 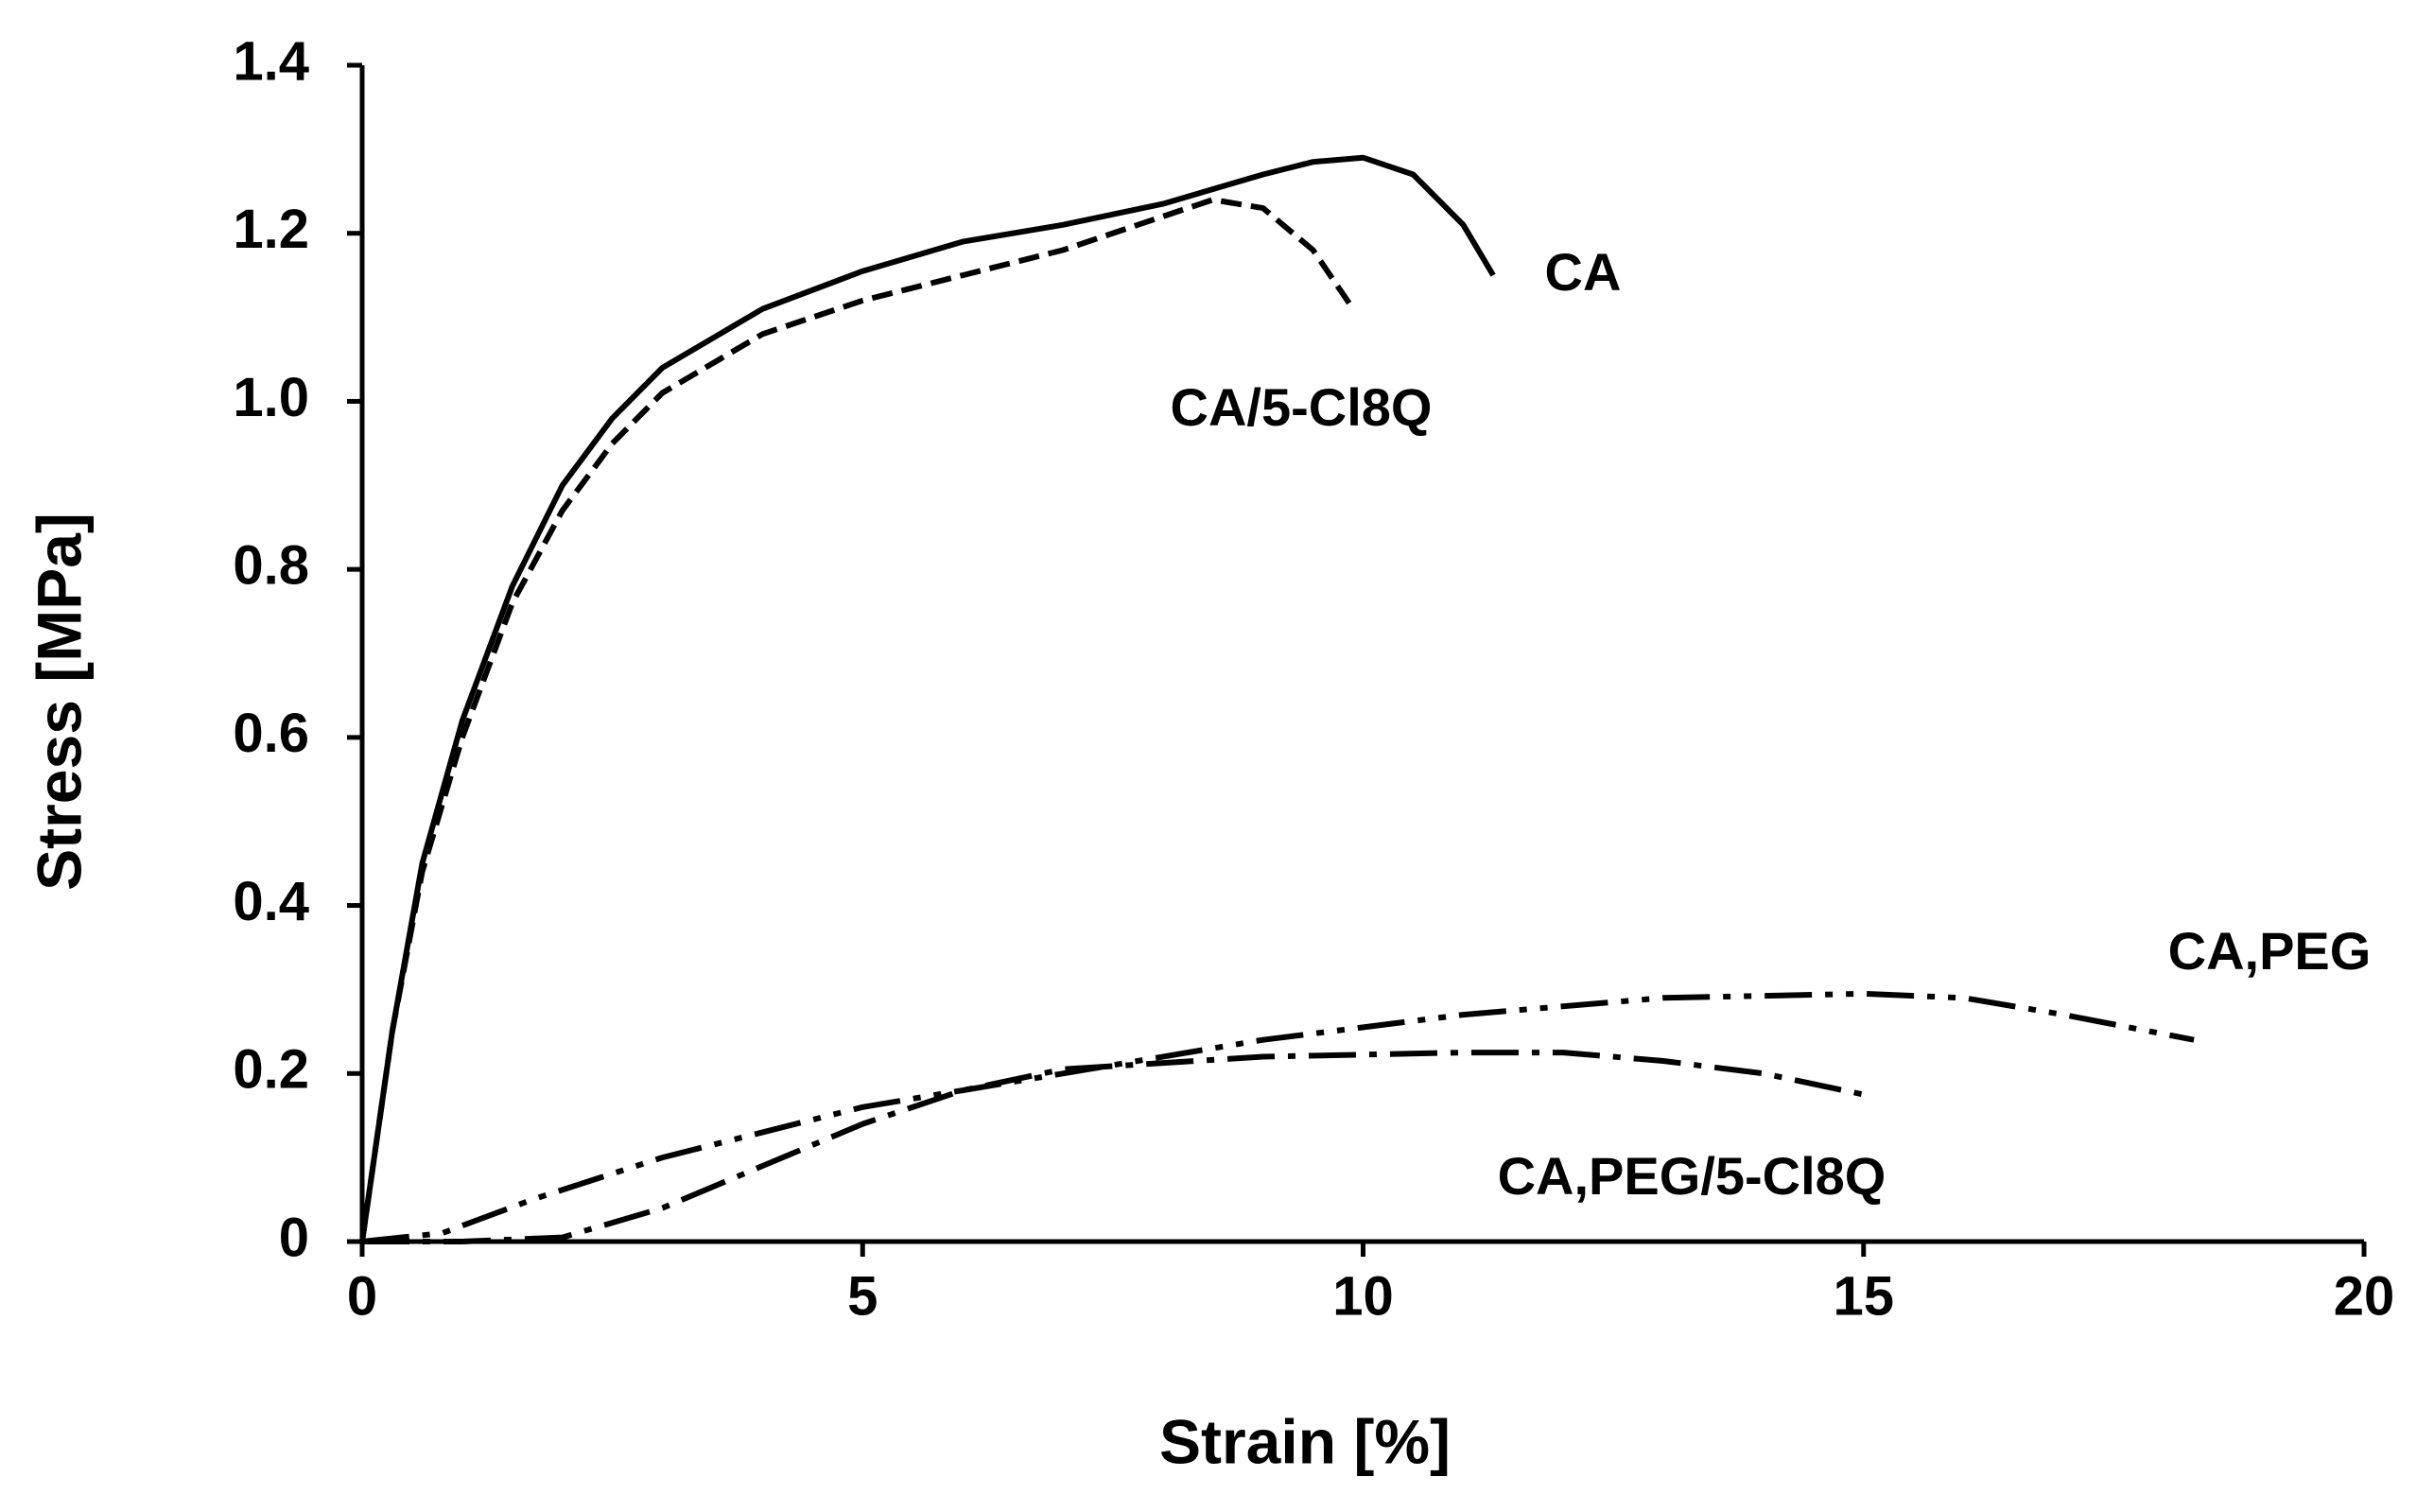 I want to click on y-tick-label: 1.4, so click(x=271, y=61).